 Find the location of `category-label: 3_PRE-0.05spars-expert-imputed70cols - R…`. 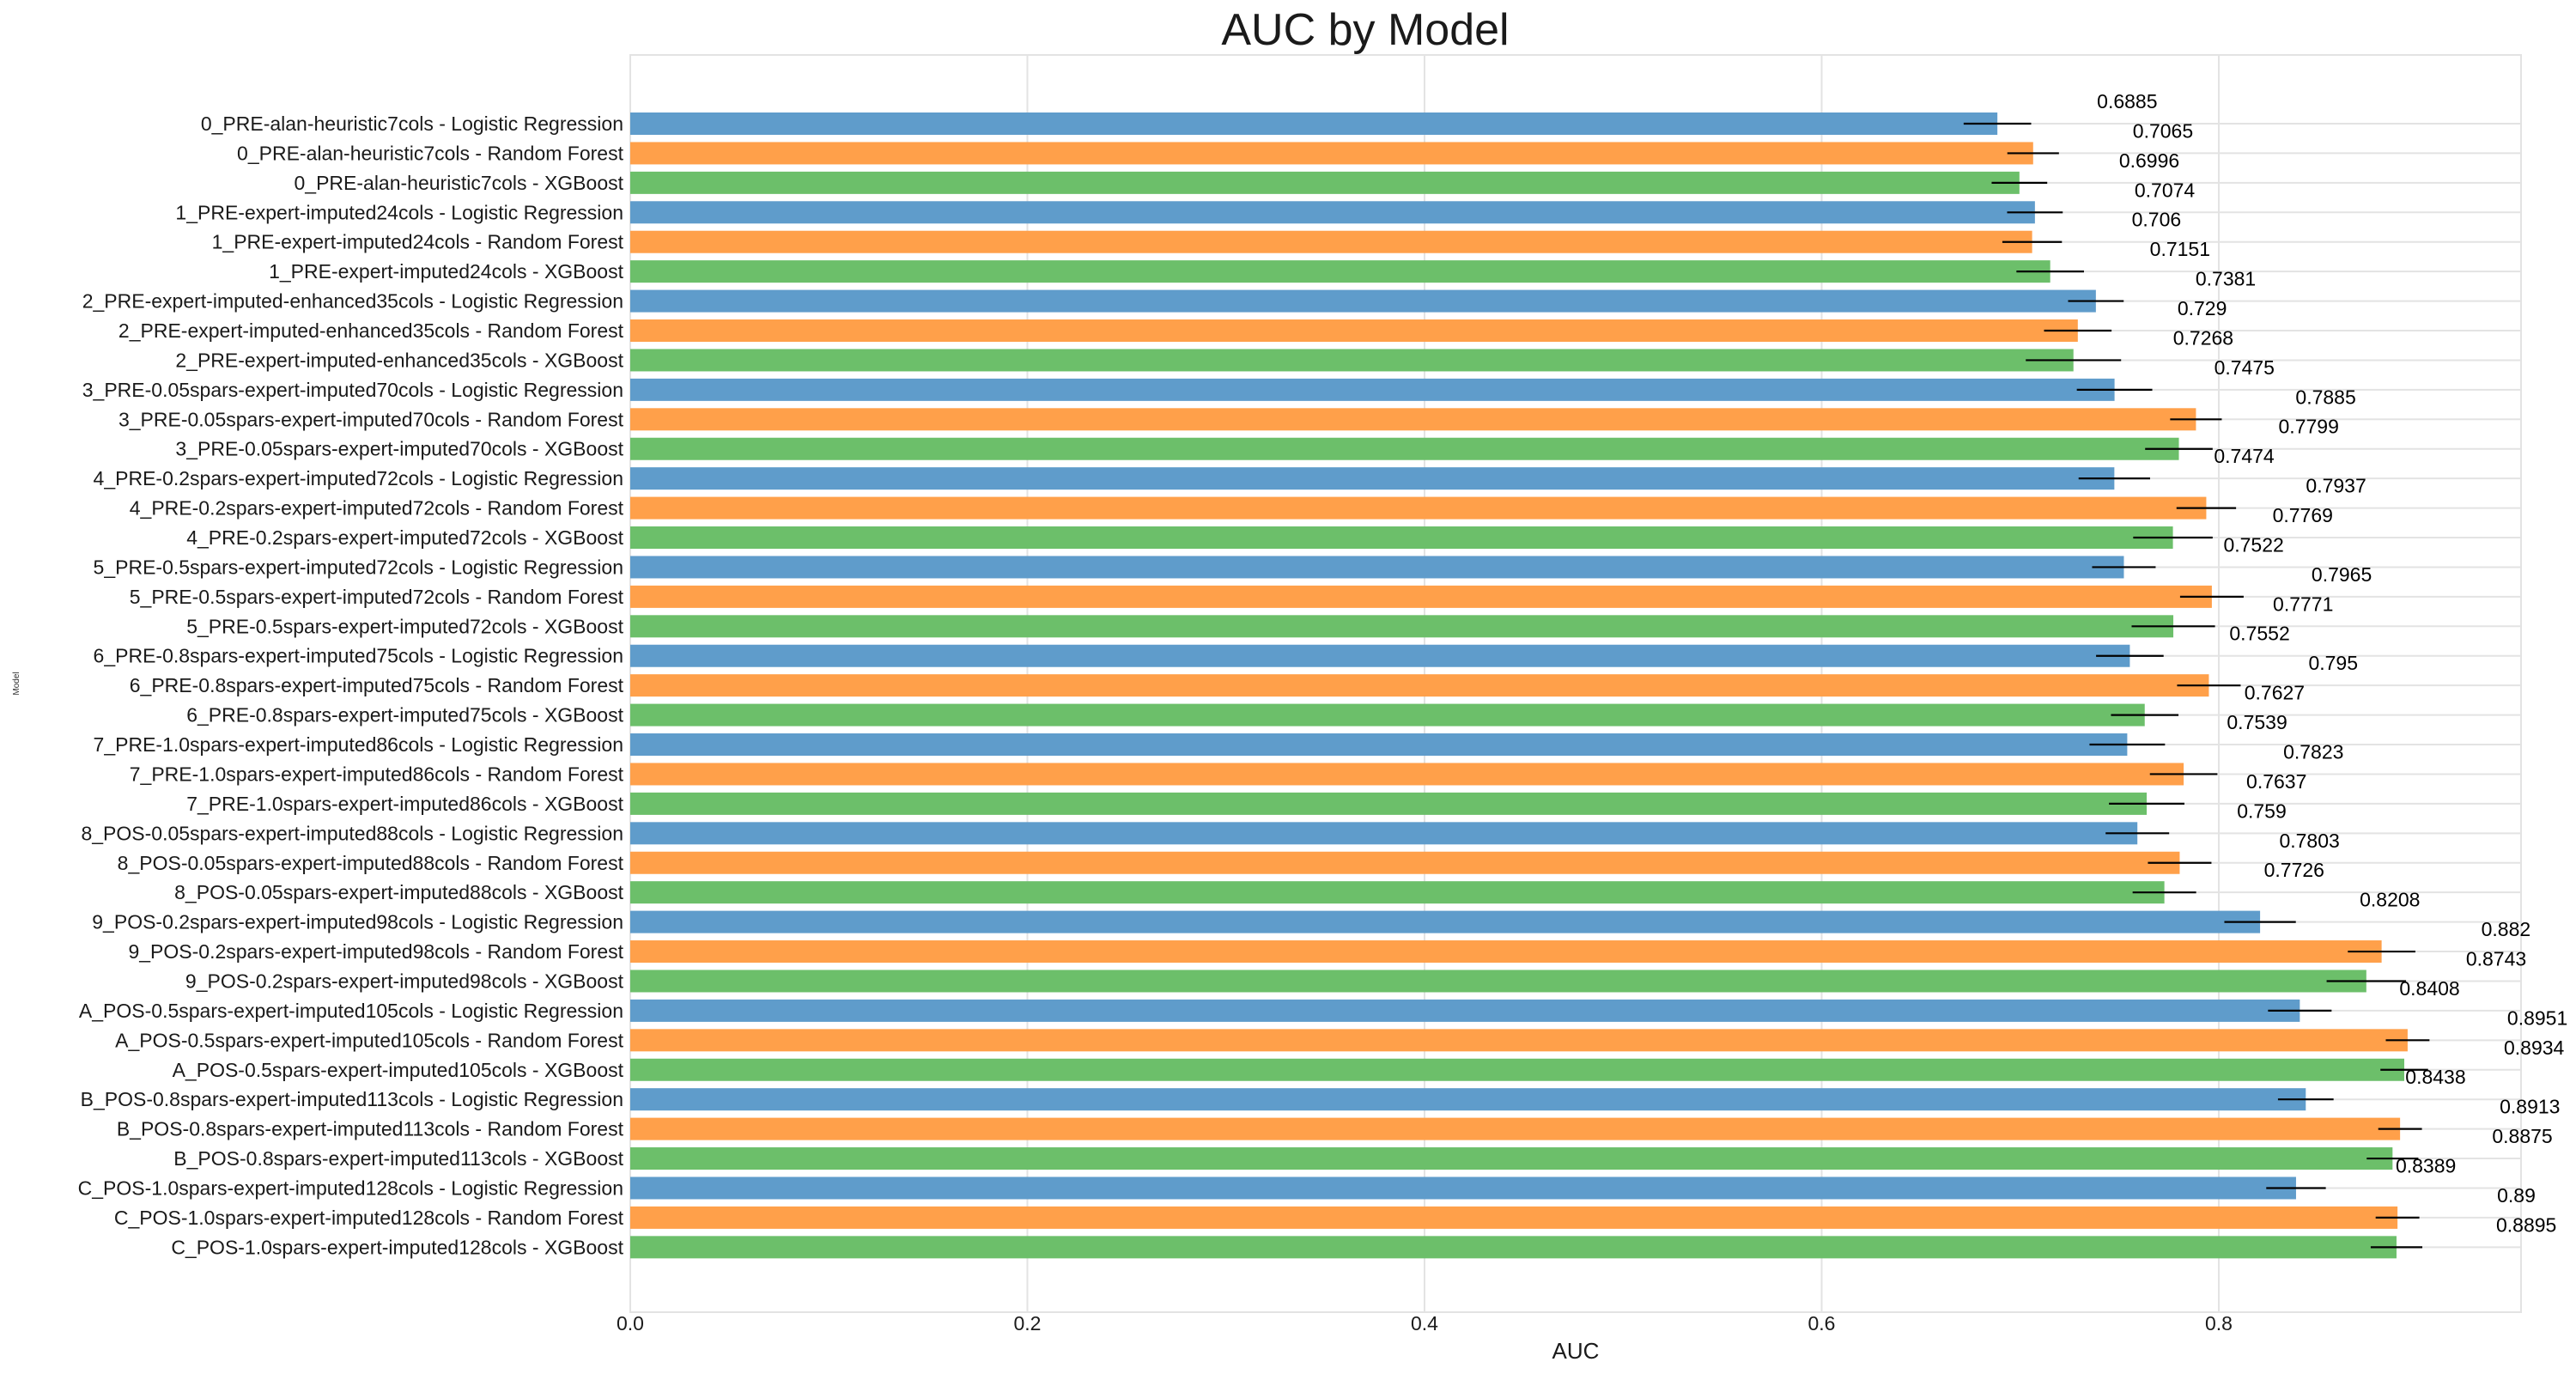

category-label: 3_PRE-0.05spars-expert-imputed70cols - R… is located at coordinates (371, 419).